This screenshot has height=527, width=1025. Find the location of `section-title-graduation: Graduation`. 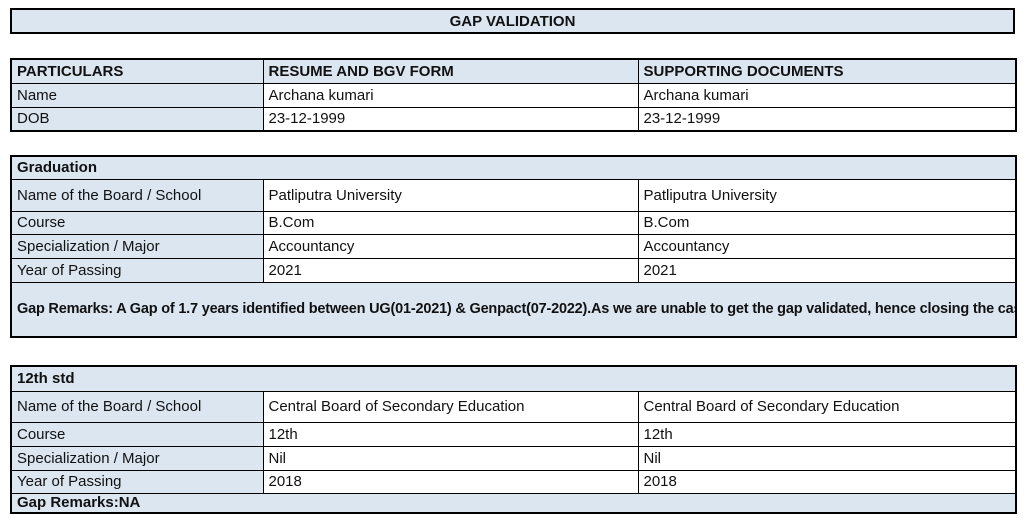

section-title-graduation: Graduation is located at coordinates (513, 167).